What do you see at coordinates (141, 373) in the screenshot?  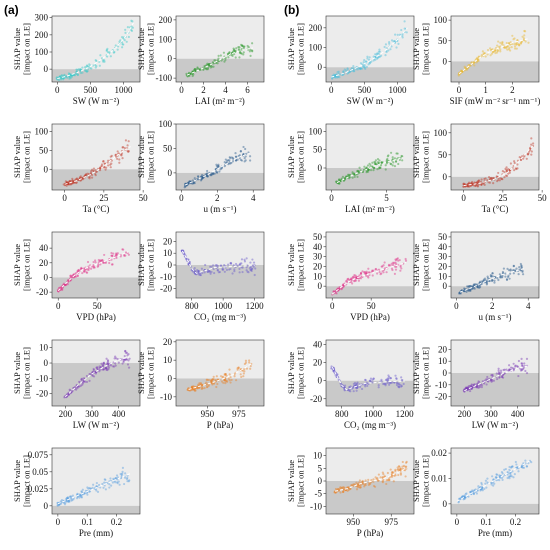 I see `y-axis-label-line: SHAP value` at bounding box center [141, 373].